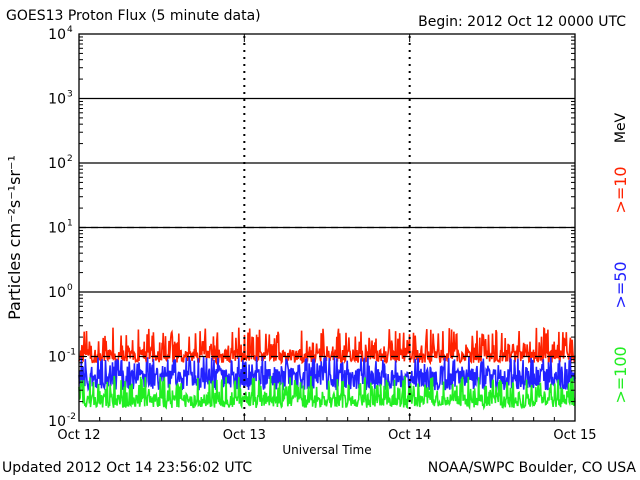 The width and height of the screenshot is (640, 480). Describe the element at coordinates (57, 358) in the screenshot. I see `y-tick-label-1: 10` at that location.